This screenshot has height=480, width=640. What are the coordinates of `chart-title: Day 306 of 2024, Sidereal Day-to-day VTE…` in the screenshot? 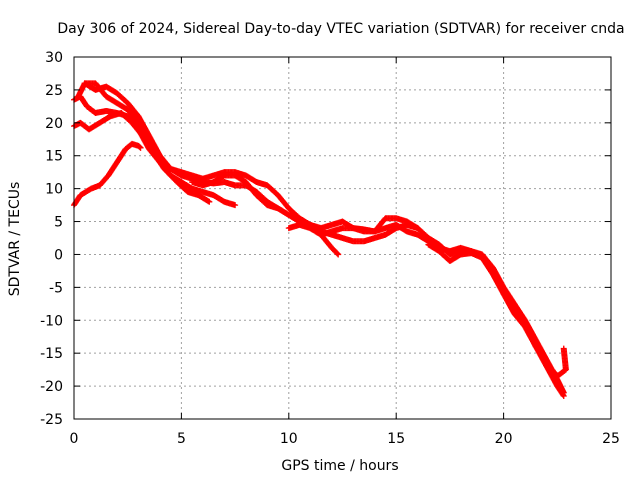 It's located at (340, 29).